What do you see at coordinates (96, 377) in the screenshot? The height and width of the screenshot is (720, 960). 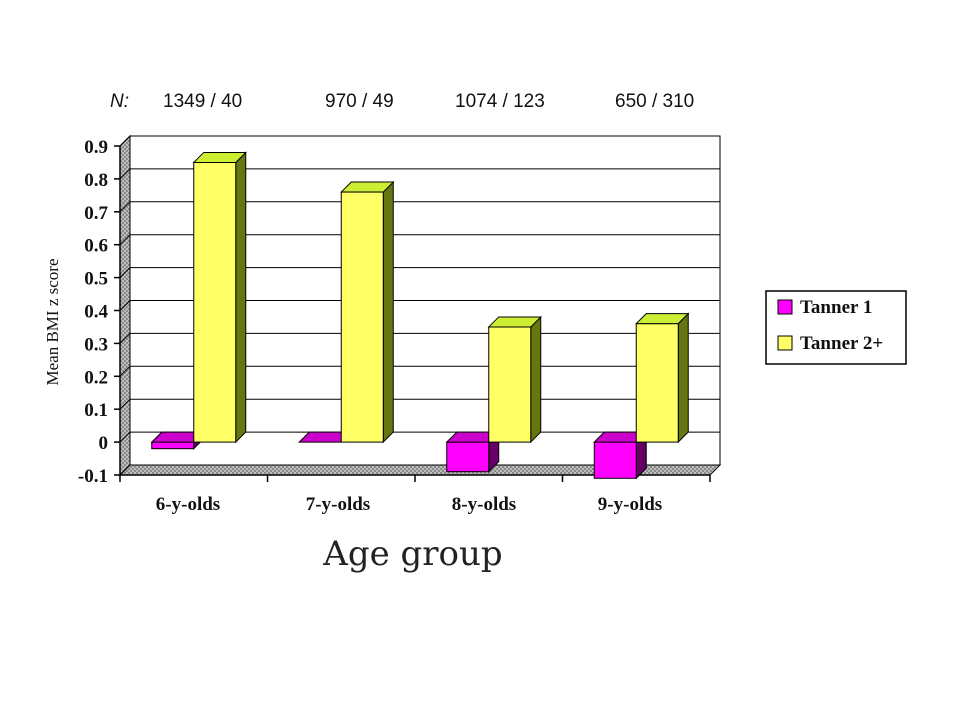 I see `y-tick-label: 0.2` at bounding box center [96, 377].